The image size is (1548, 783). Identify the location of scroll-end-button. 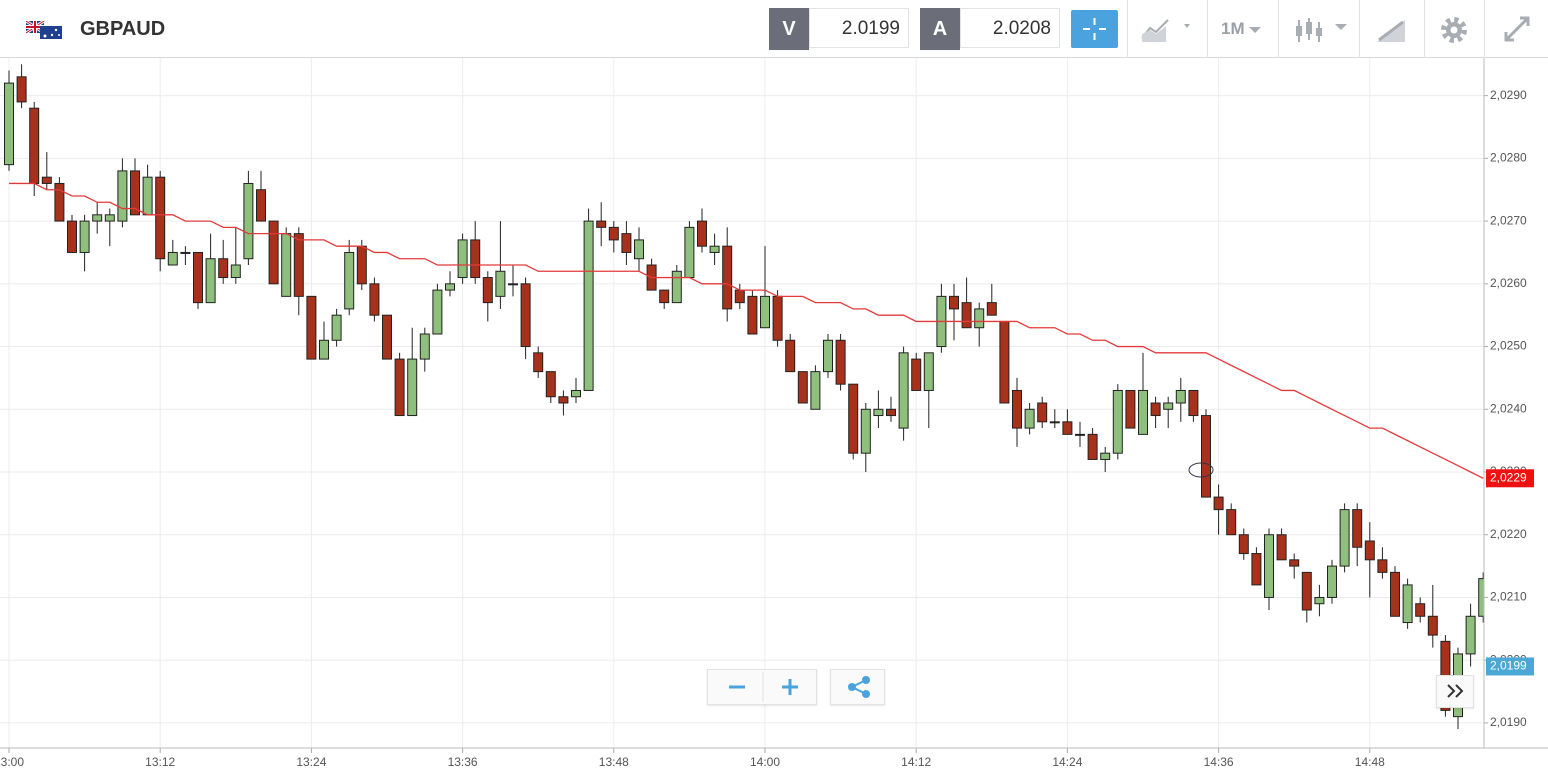
(1455, 691).